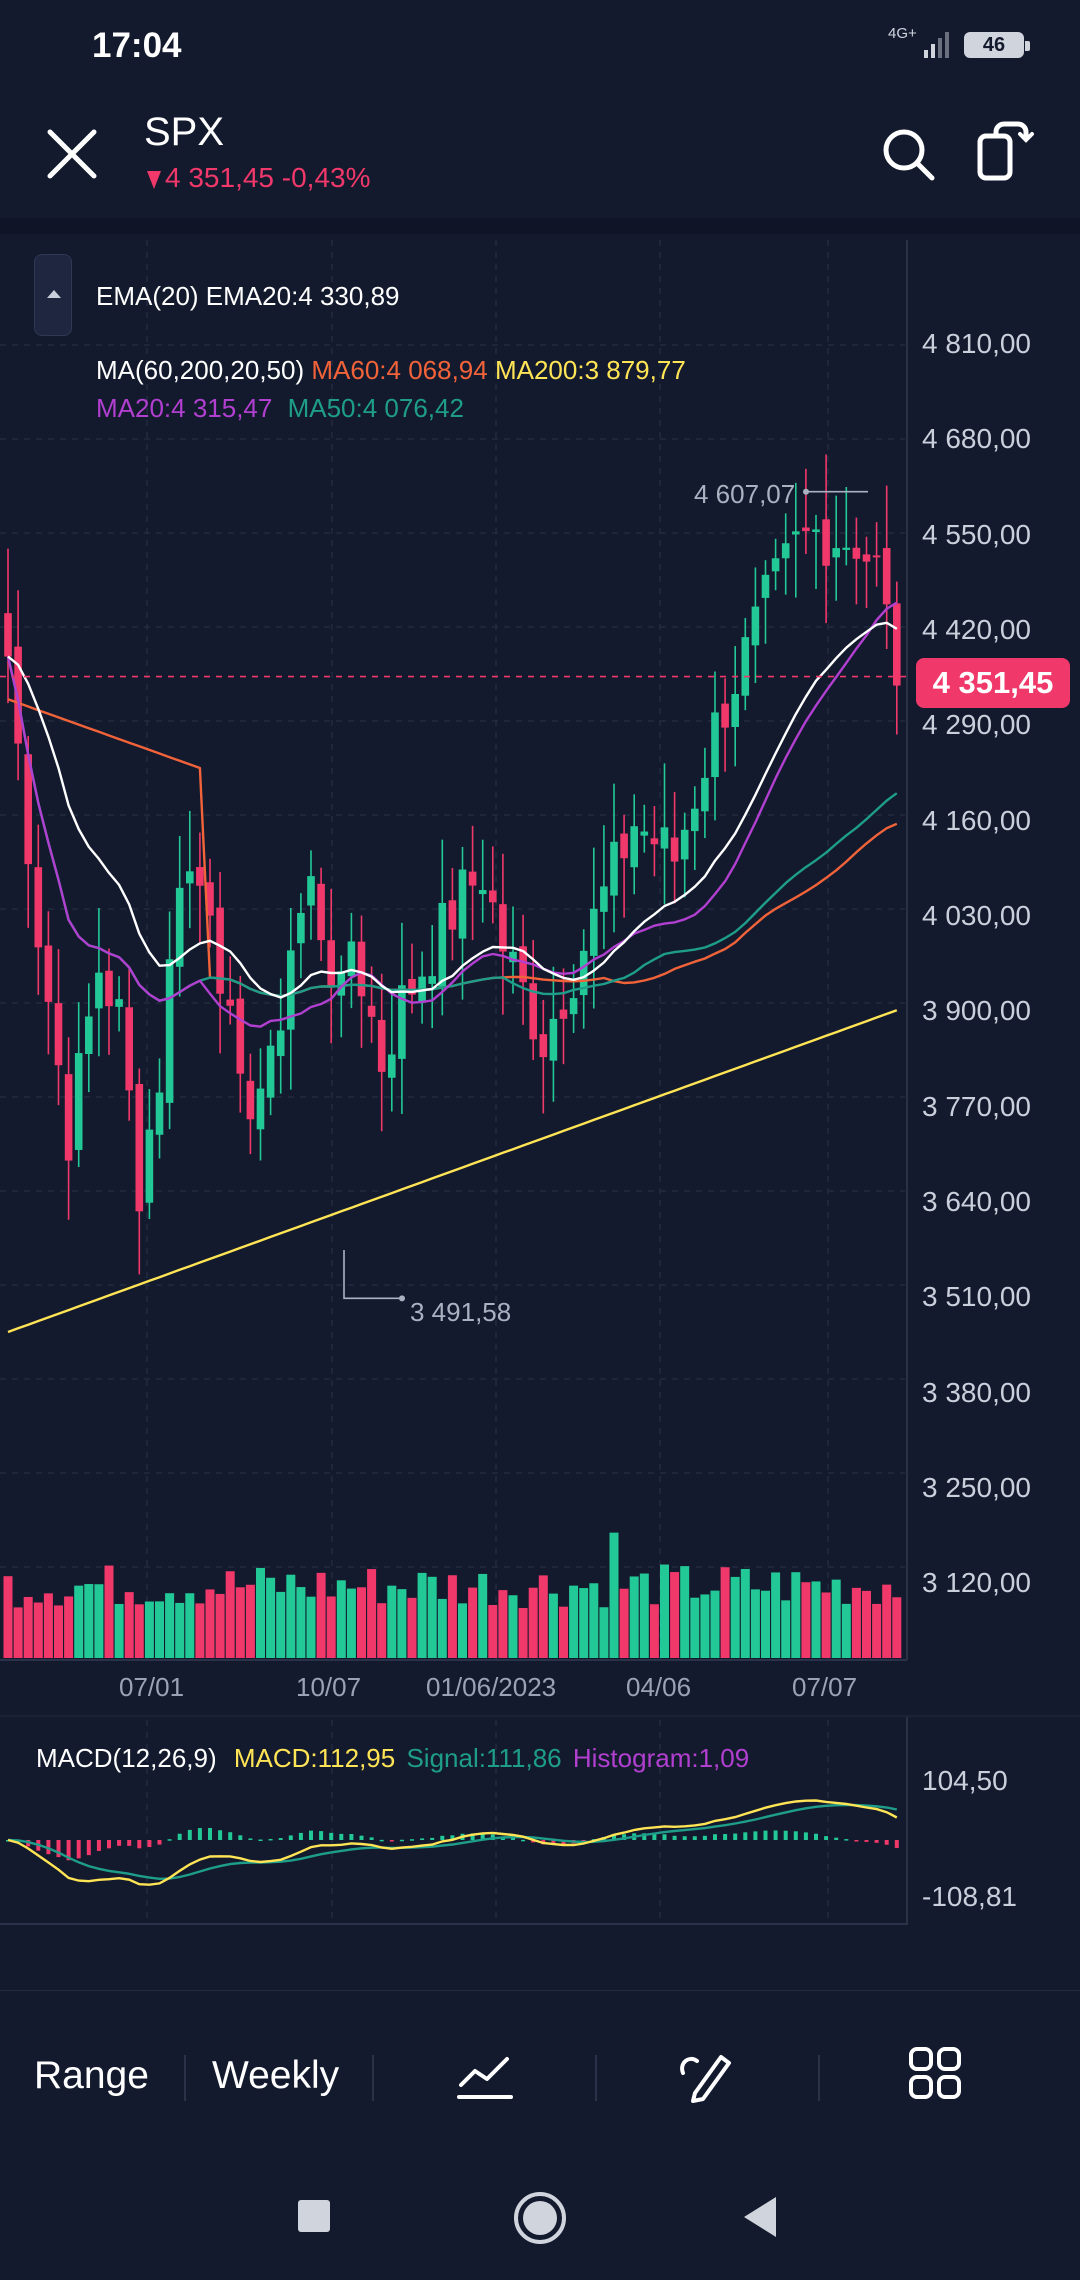 This screenshot has height=2280, width=1080. What do you see at coordinates (935, 2073) in the screenshot?
I see `layout-grid-icon` at bounding box center [935, 2073].